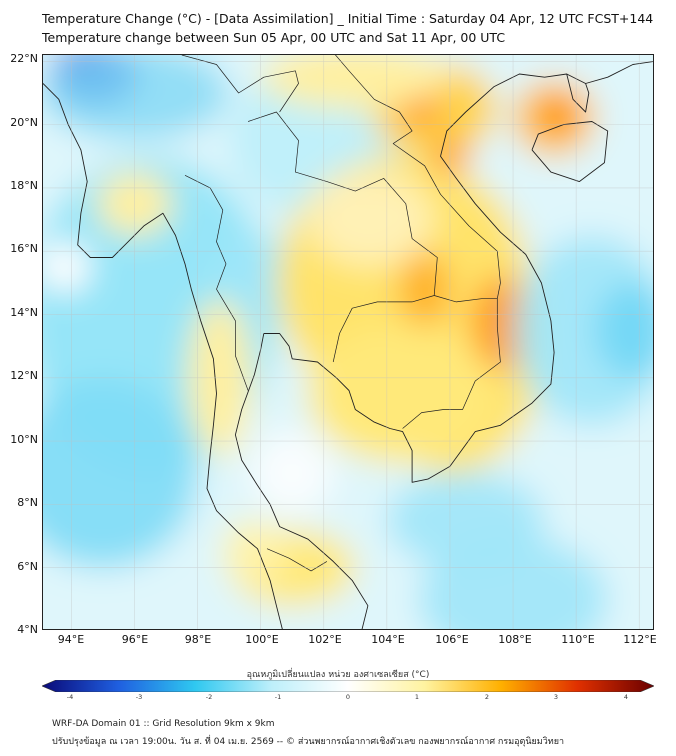 This screenshot has height=756, width=676. What do you see at coordinates (24, 248) in the screenshot?
I see `lat-tick-16: 16°N` at bounding box center [24, 248].